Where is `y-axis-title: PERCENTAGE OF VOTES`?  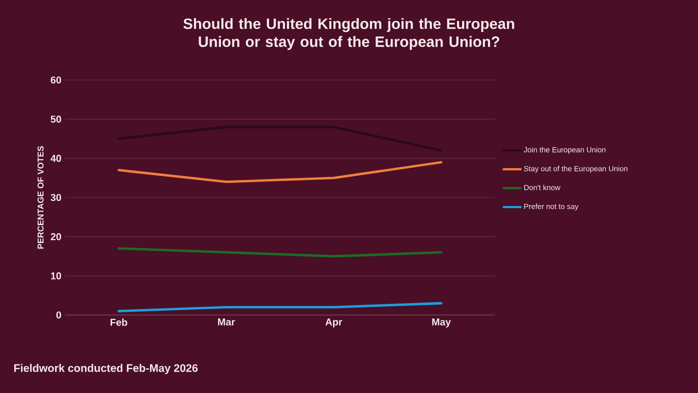 y-axis-title: PERCENTAGE OF VOTES is located at coordinates (41, 197).